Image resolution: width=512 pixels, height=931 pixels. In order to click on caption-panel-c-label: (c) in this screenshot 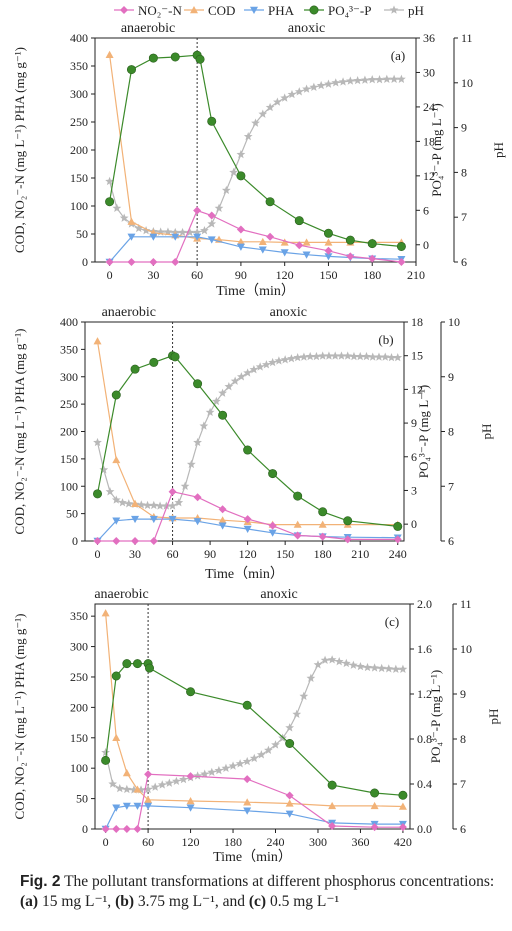, I will do `click(257, 901)`.